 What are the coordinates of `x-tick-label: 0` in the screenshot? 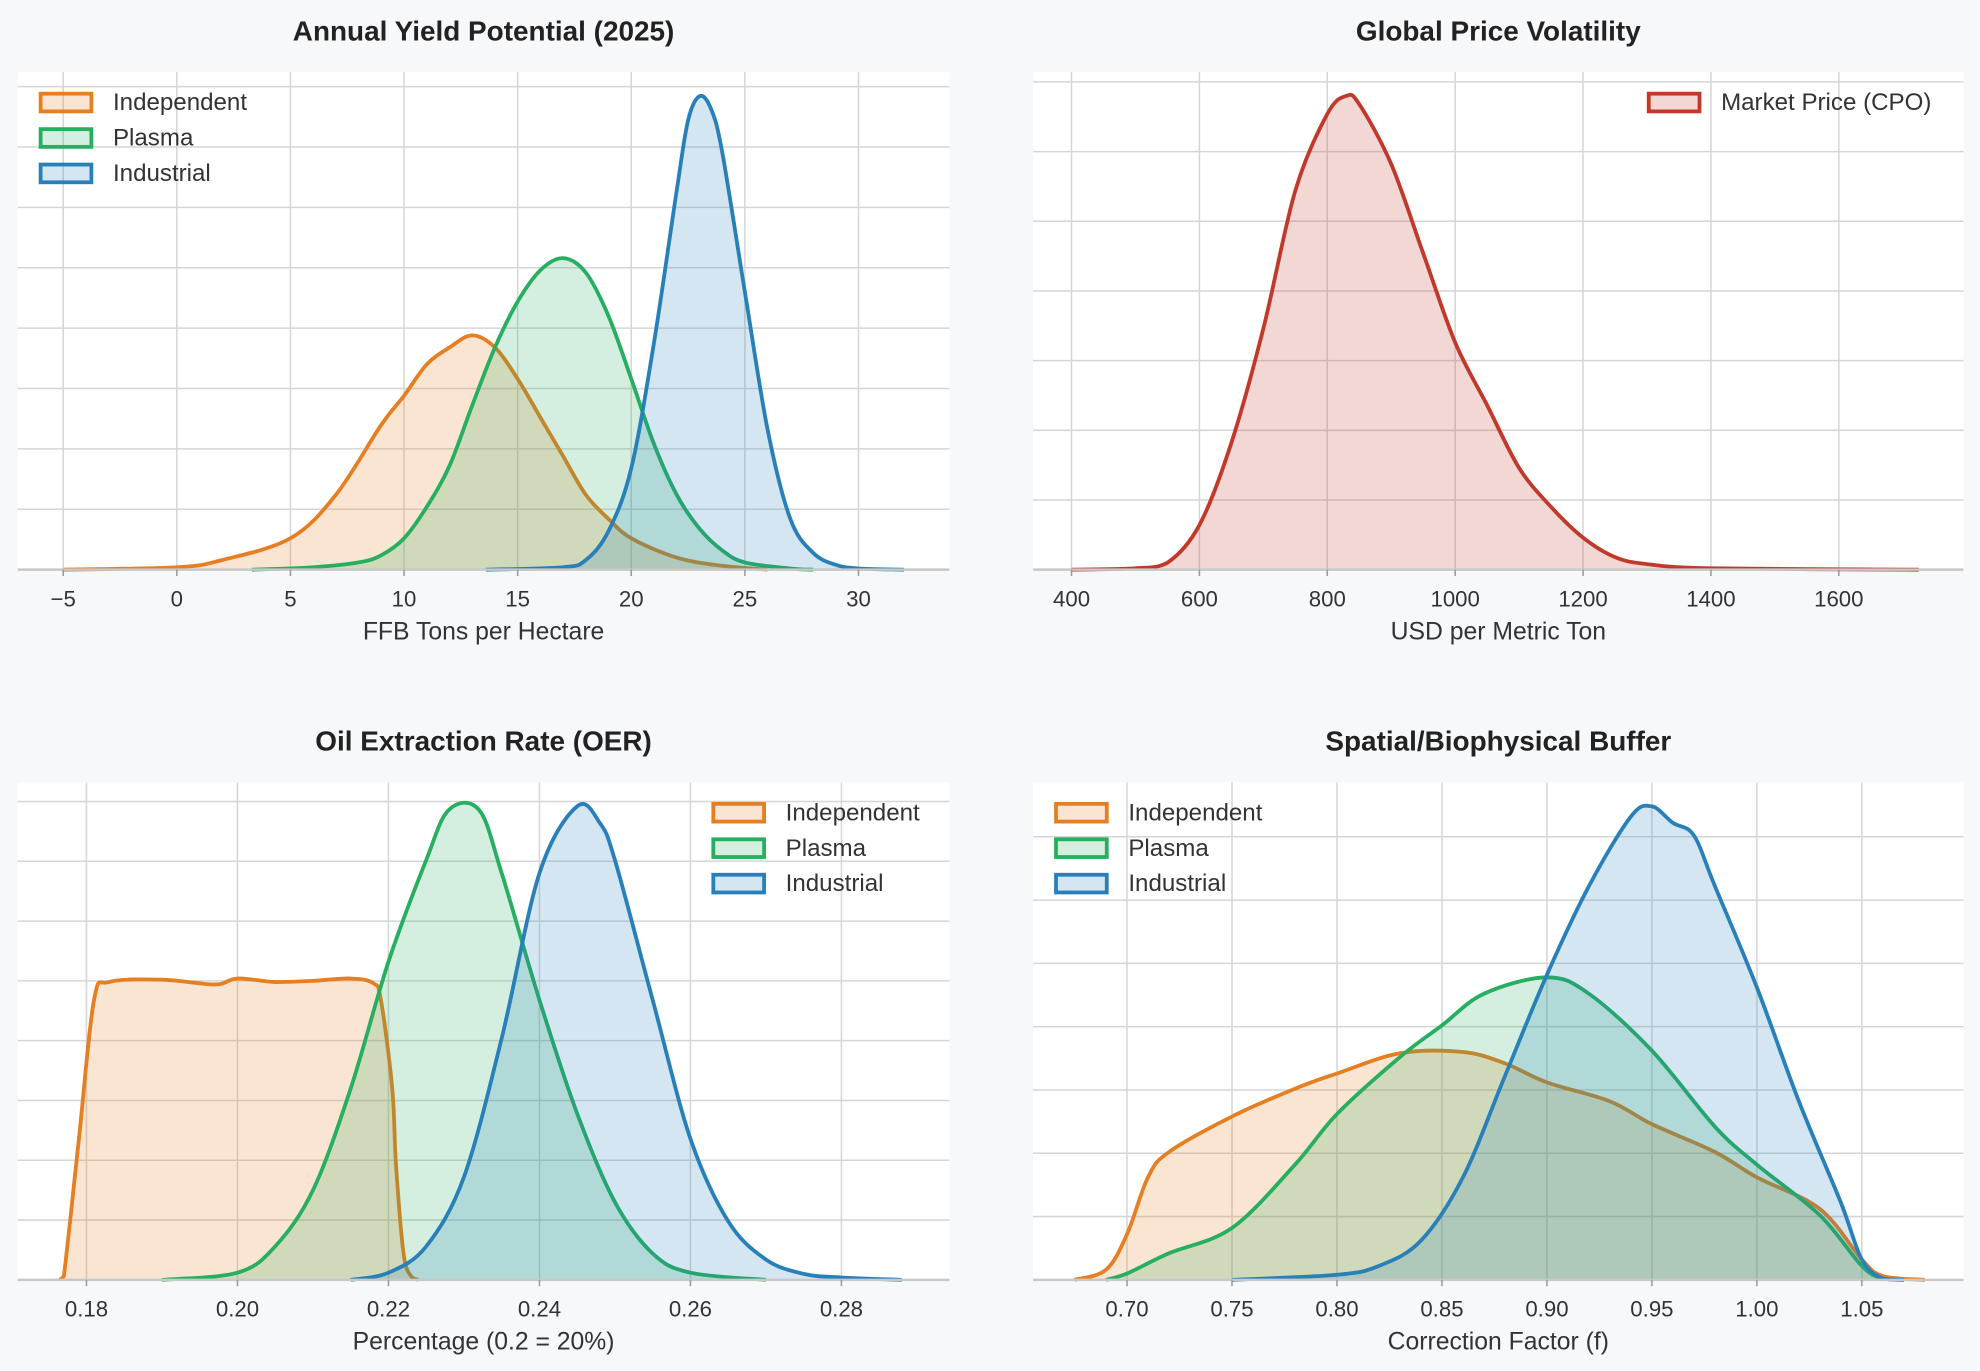 It's located at (177, 598).